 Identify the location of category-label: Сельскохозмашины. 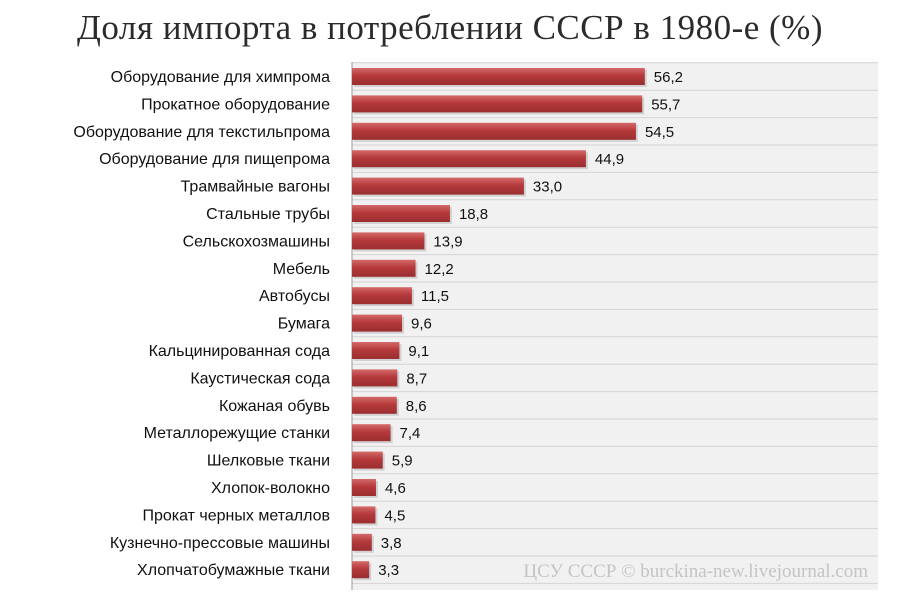
(256, 241).